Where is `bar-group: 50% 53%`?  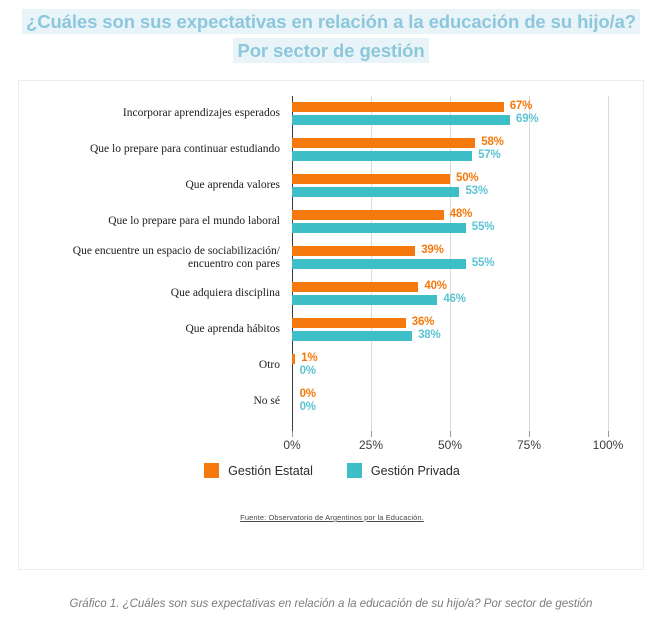
bar-group: 50% 53% is located at coordinates (450, 186).